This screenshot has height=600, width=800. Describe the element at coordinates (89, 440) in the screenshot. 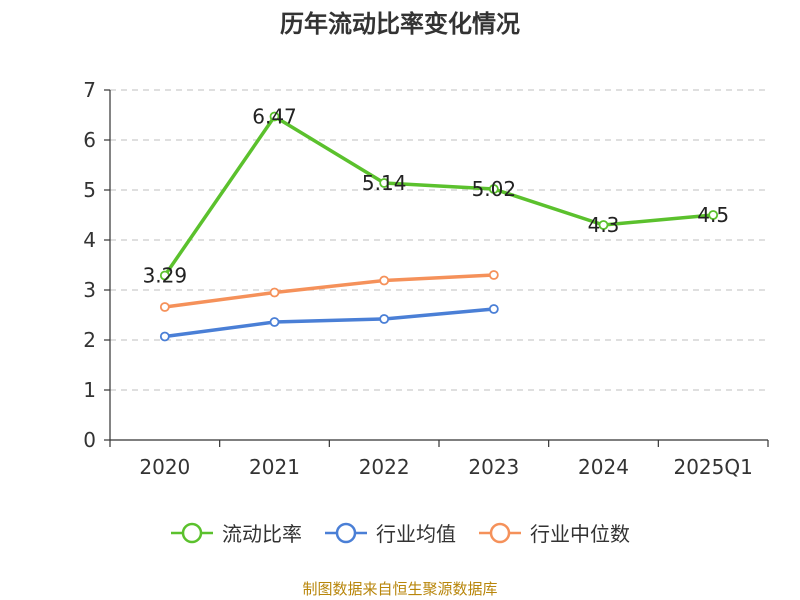

I see `y-tick-label: 0` at that location.